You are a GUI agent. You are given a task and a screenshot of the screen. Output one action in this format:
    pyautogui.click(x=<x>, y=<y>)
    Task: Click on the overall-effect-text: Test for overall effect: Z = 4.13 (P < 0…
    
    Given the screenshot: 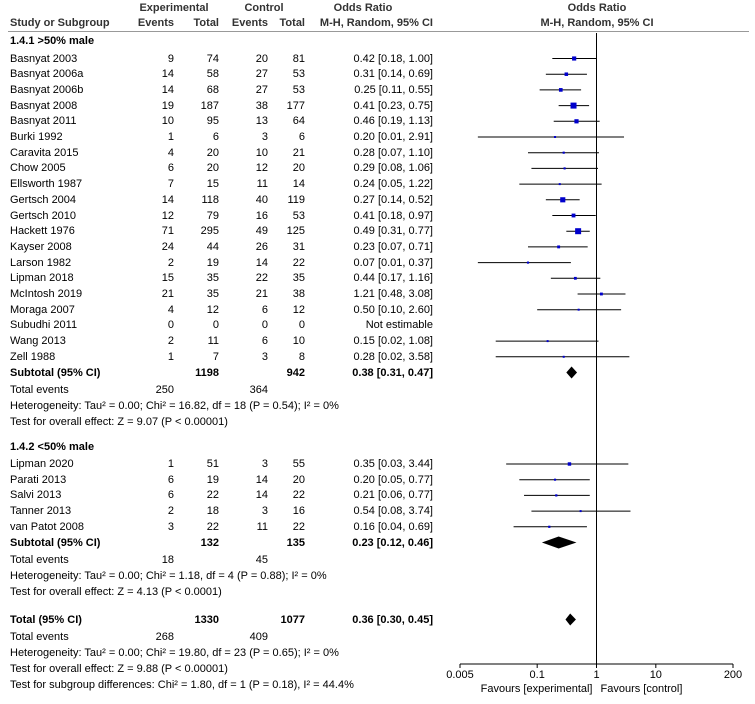 What is the action you would take?
    pyautogui.click(x=116, y=591)
    